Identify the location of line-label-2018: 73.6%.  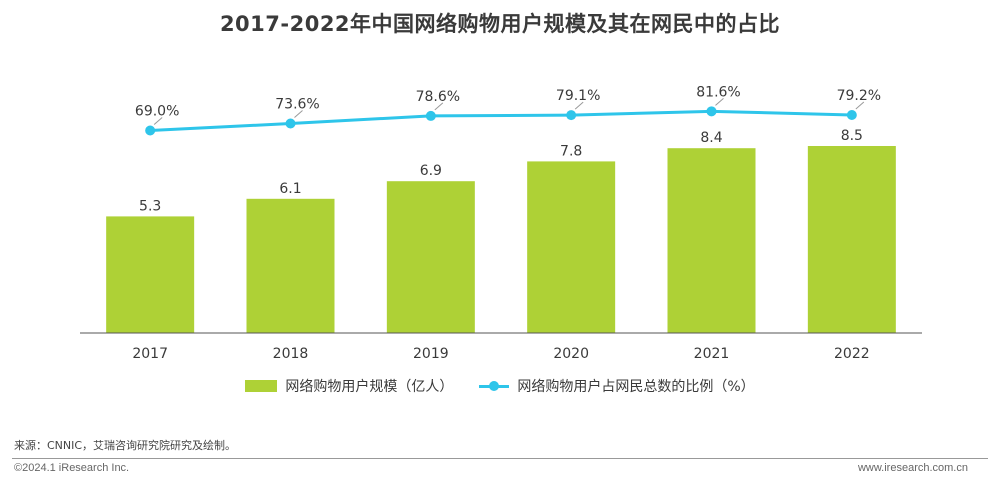
(297, 105).